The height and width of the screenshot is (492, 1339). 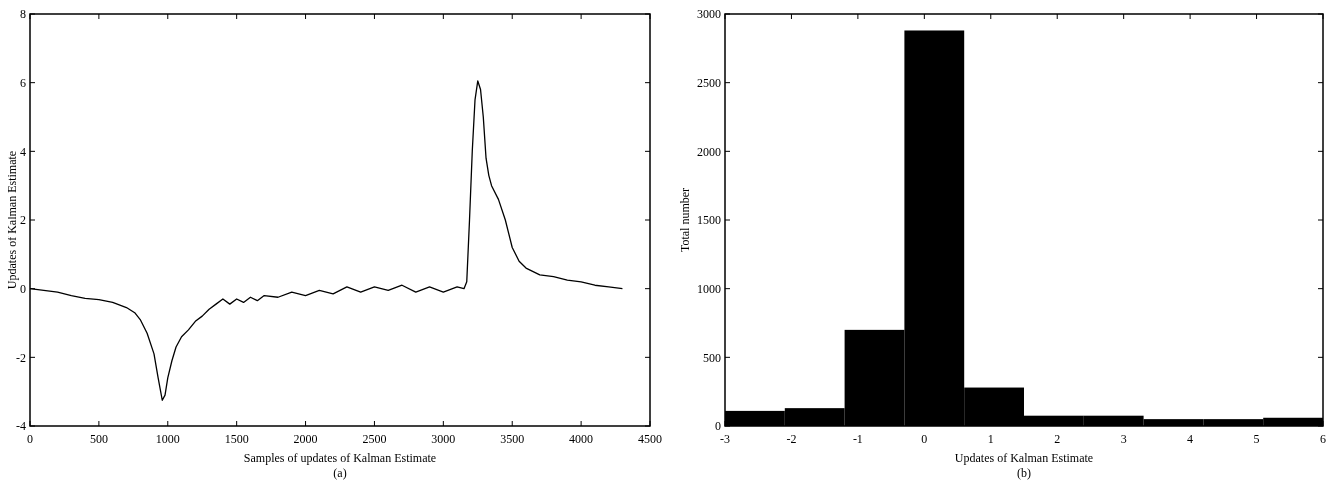 I want to click on y-tick-label: 2500, so click(x=709, y=82).